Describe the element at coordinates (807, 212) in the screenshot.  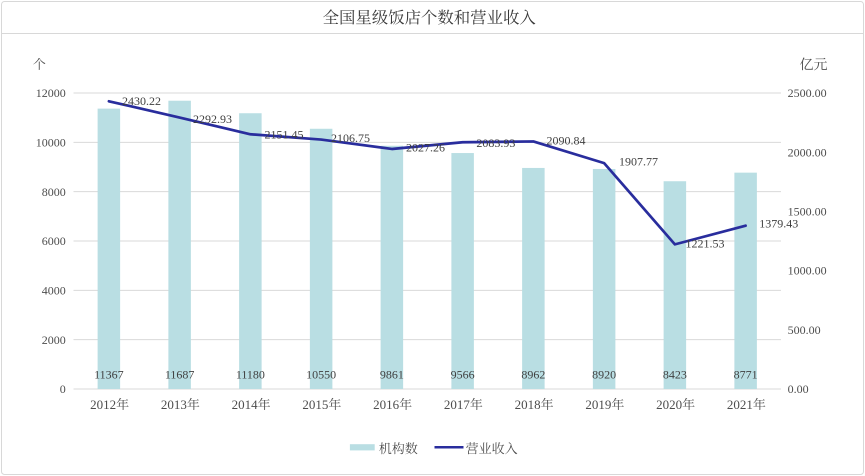
I see `svg-text: 1500.00` at that location.